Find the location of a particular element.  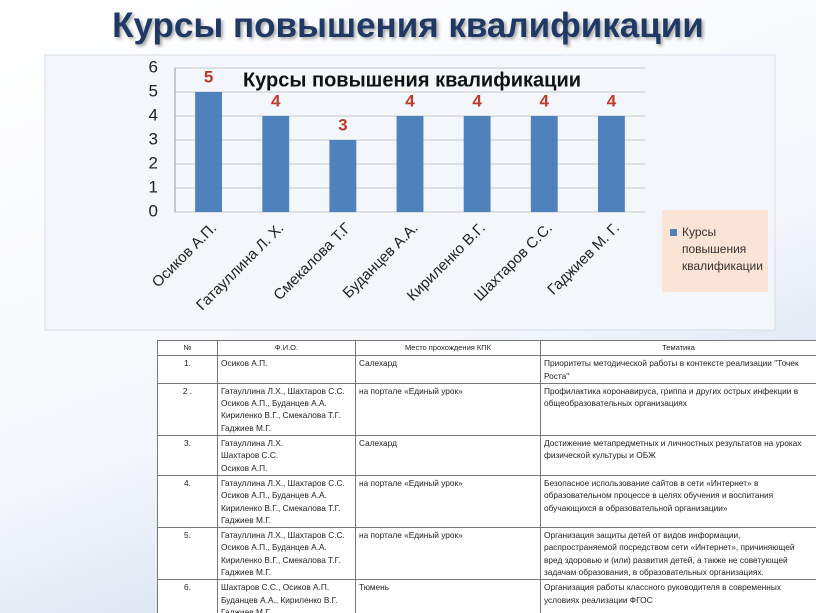

table-cell: Тюмень is located at coordinates (448, 596).